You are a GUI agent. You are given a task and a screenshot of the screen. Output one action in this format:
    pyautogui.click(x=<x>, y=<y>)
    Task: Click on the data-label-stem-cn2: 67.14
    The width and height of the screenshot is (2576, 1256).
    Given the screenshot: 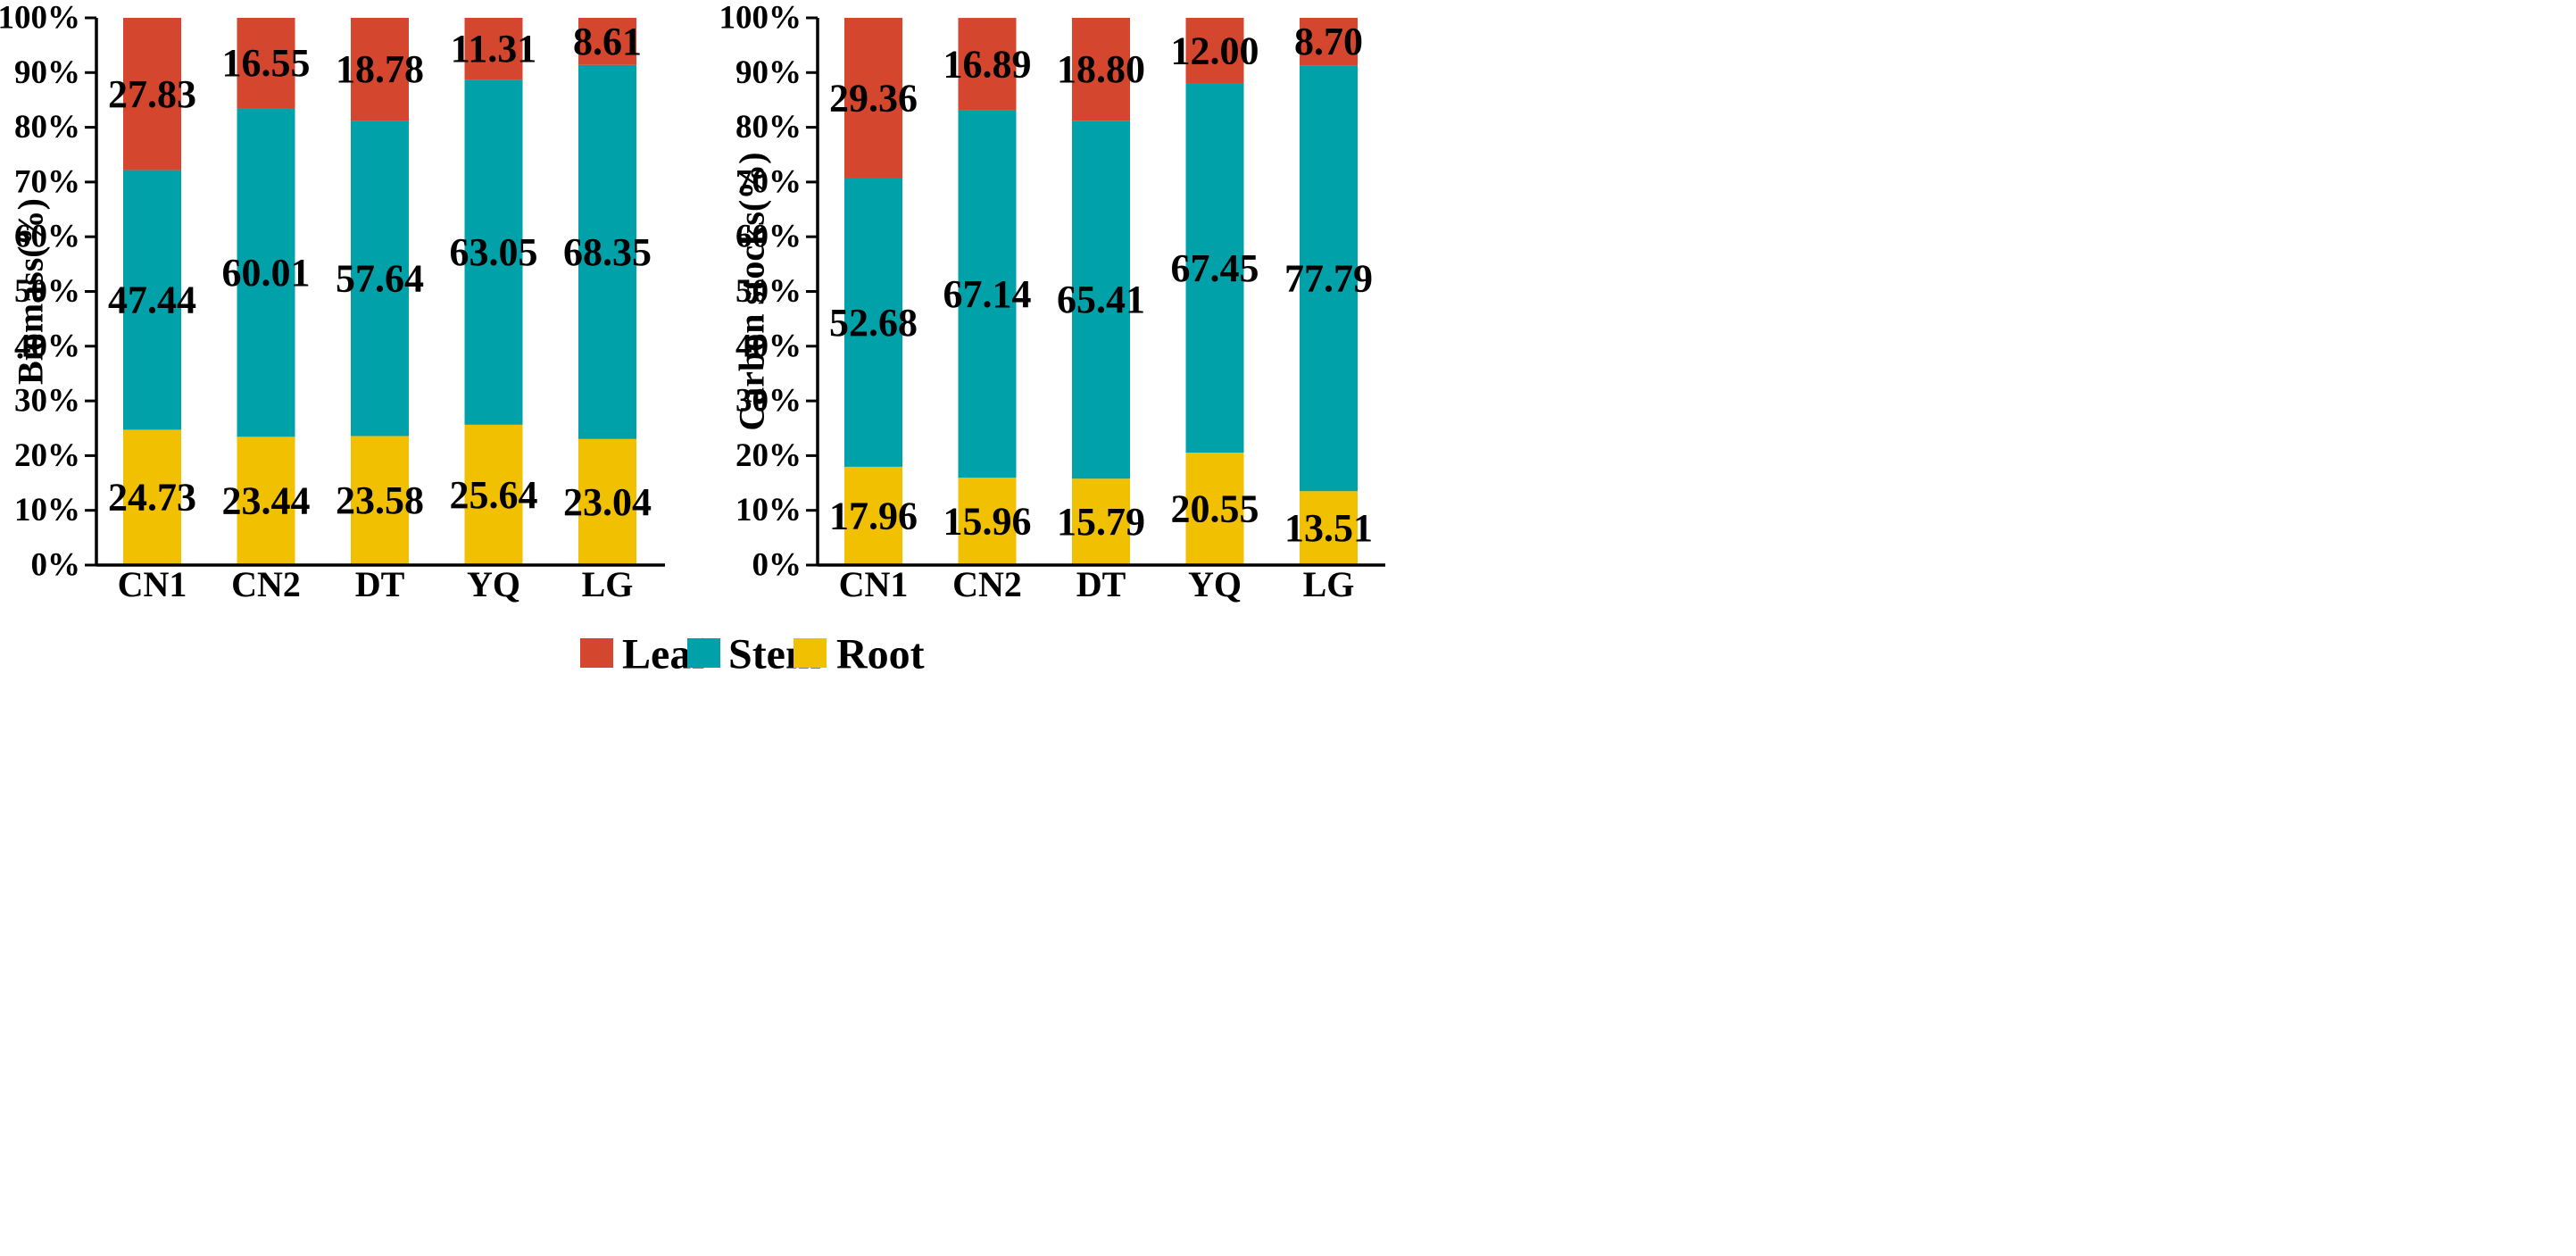 What is the action you would take?
    pyautogui.click(x=988, y=294)
    